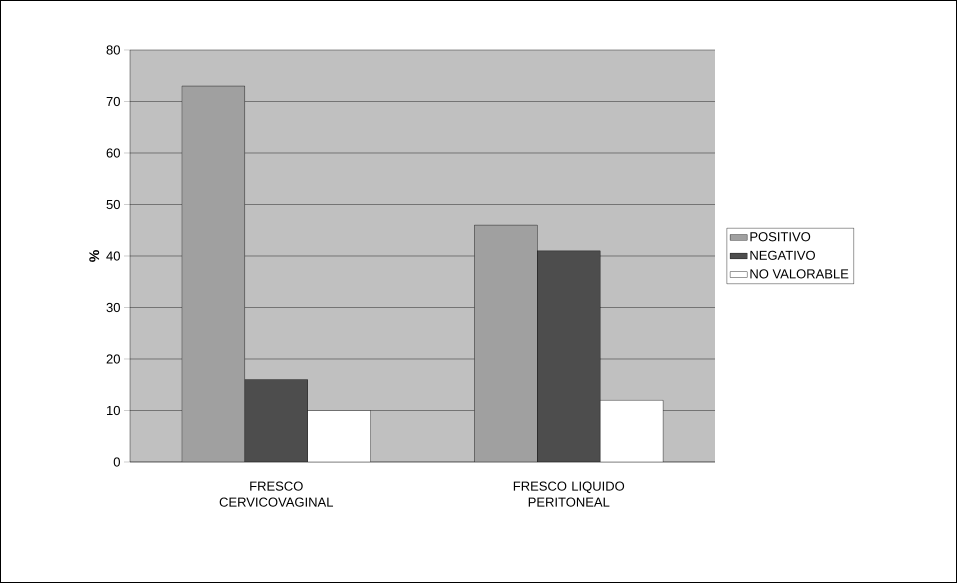 This screenshot has width=957, height=583. I want to click on x-tick-label: FRESCO LIQUIDO PERITONEAL, so click(569, 494).